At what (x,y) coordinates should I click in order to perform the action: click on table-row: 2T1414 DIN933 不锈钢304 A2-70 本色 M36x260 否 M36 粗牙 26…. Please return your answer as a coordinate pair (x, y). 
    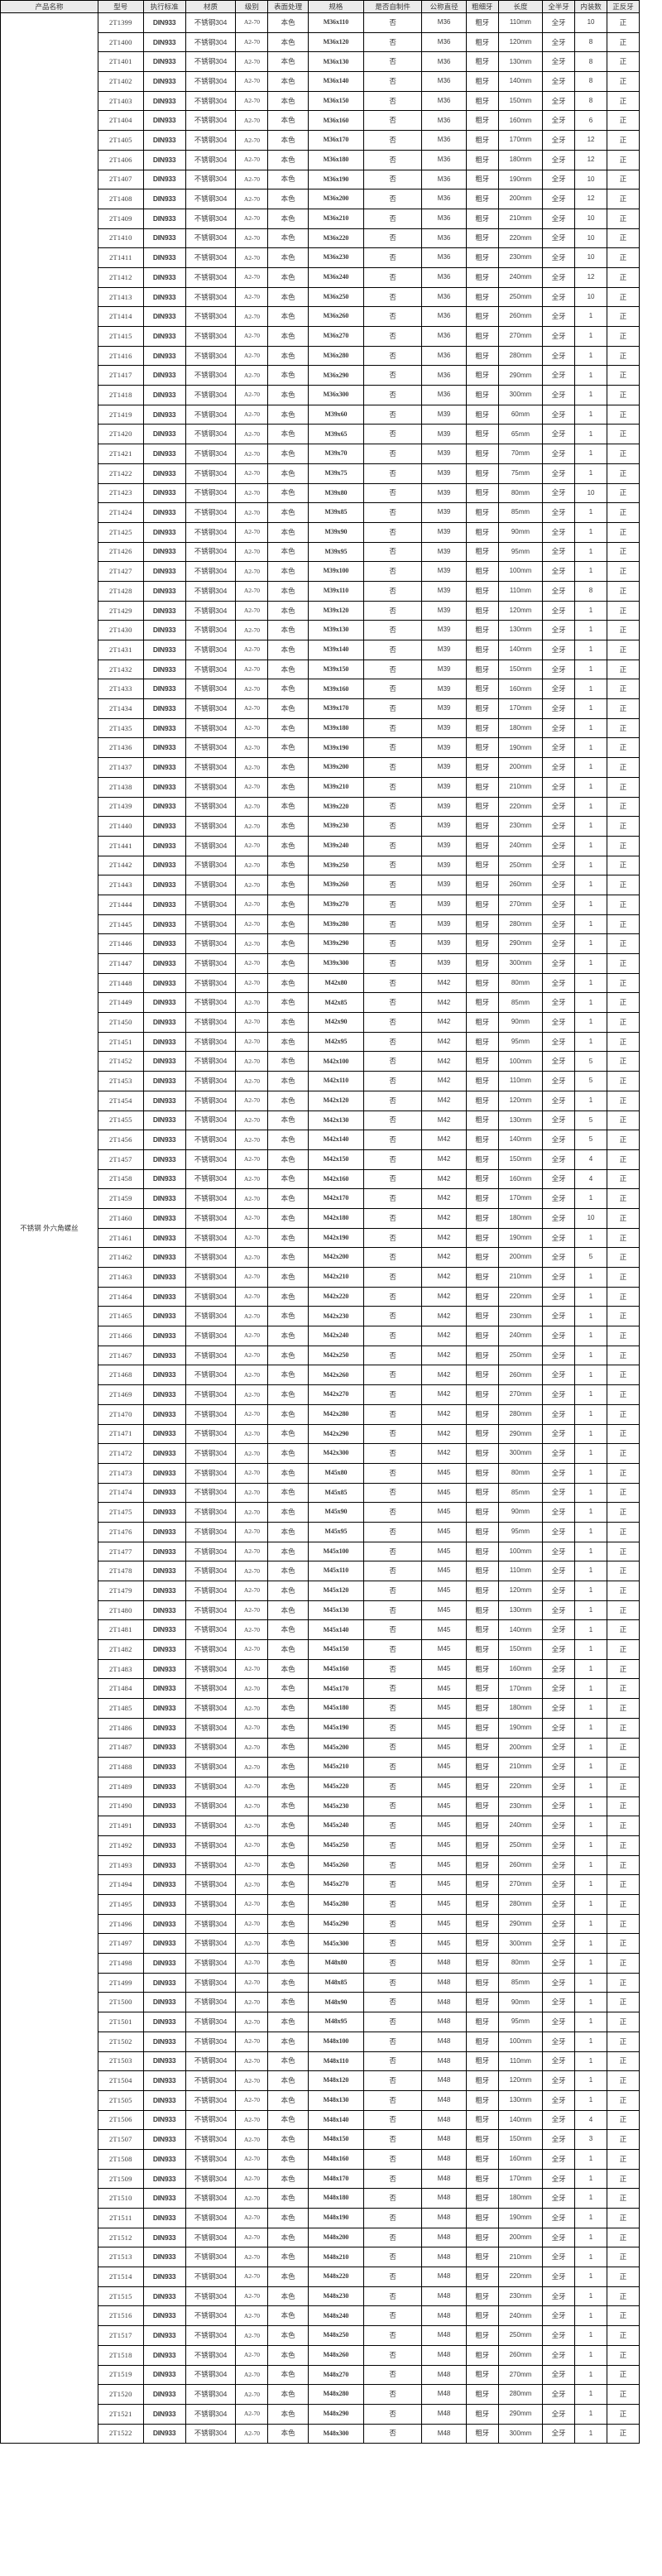
    Looking at the image, I should click on (320, 316).